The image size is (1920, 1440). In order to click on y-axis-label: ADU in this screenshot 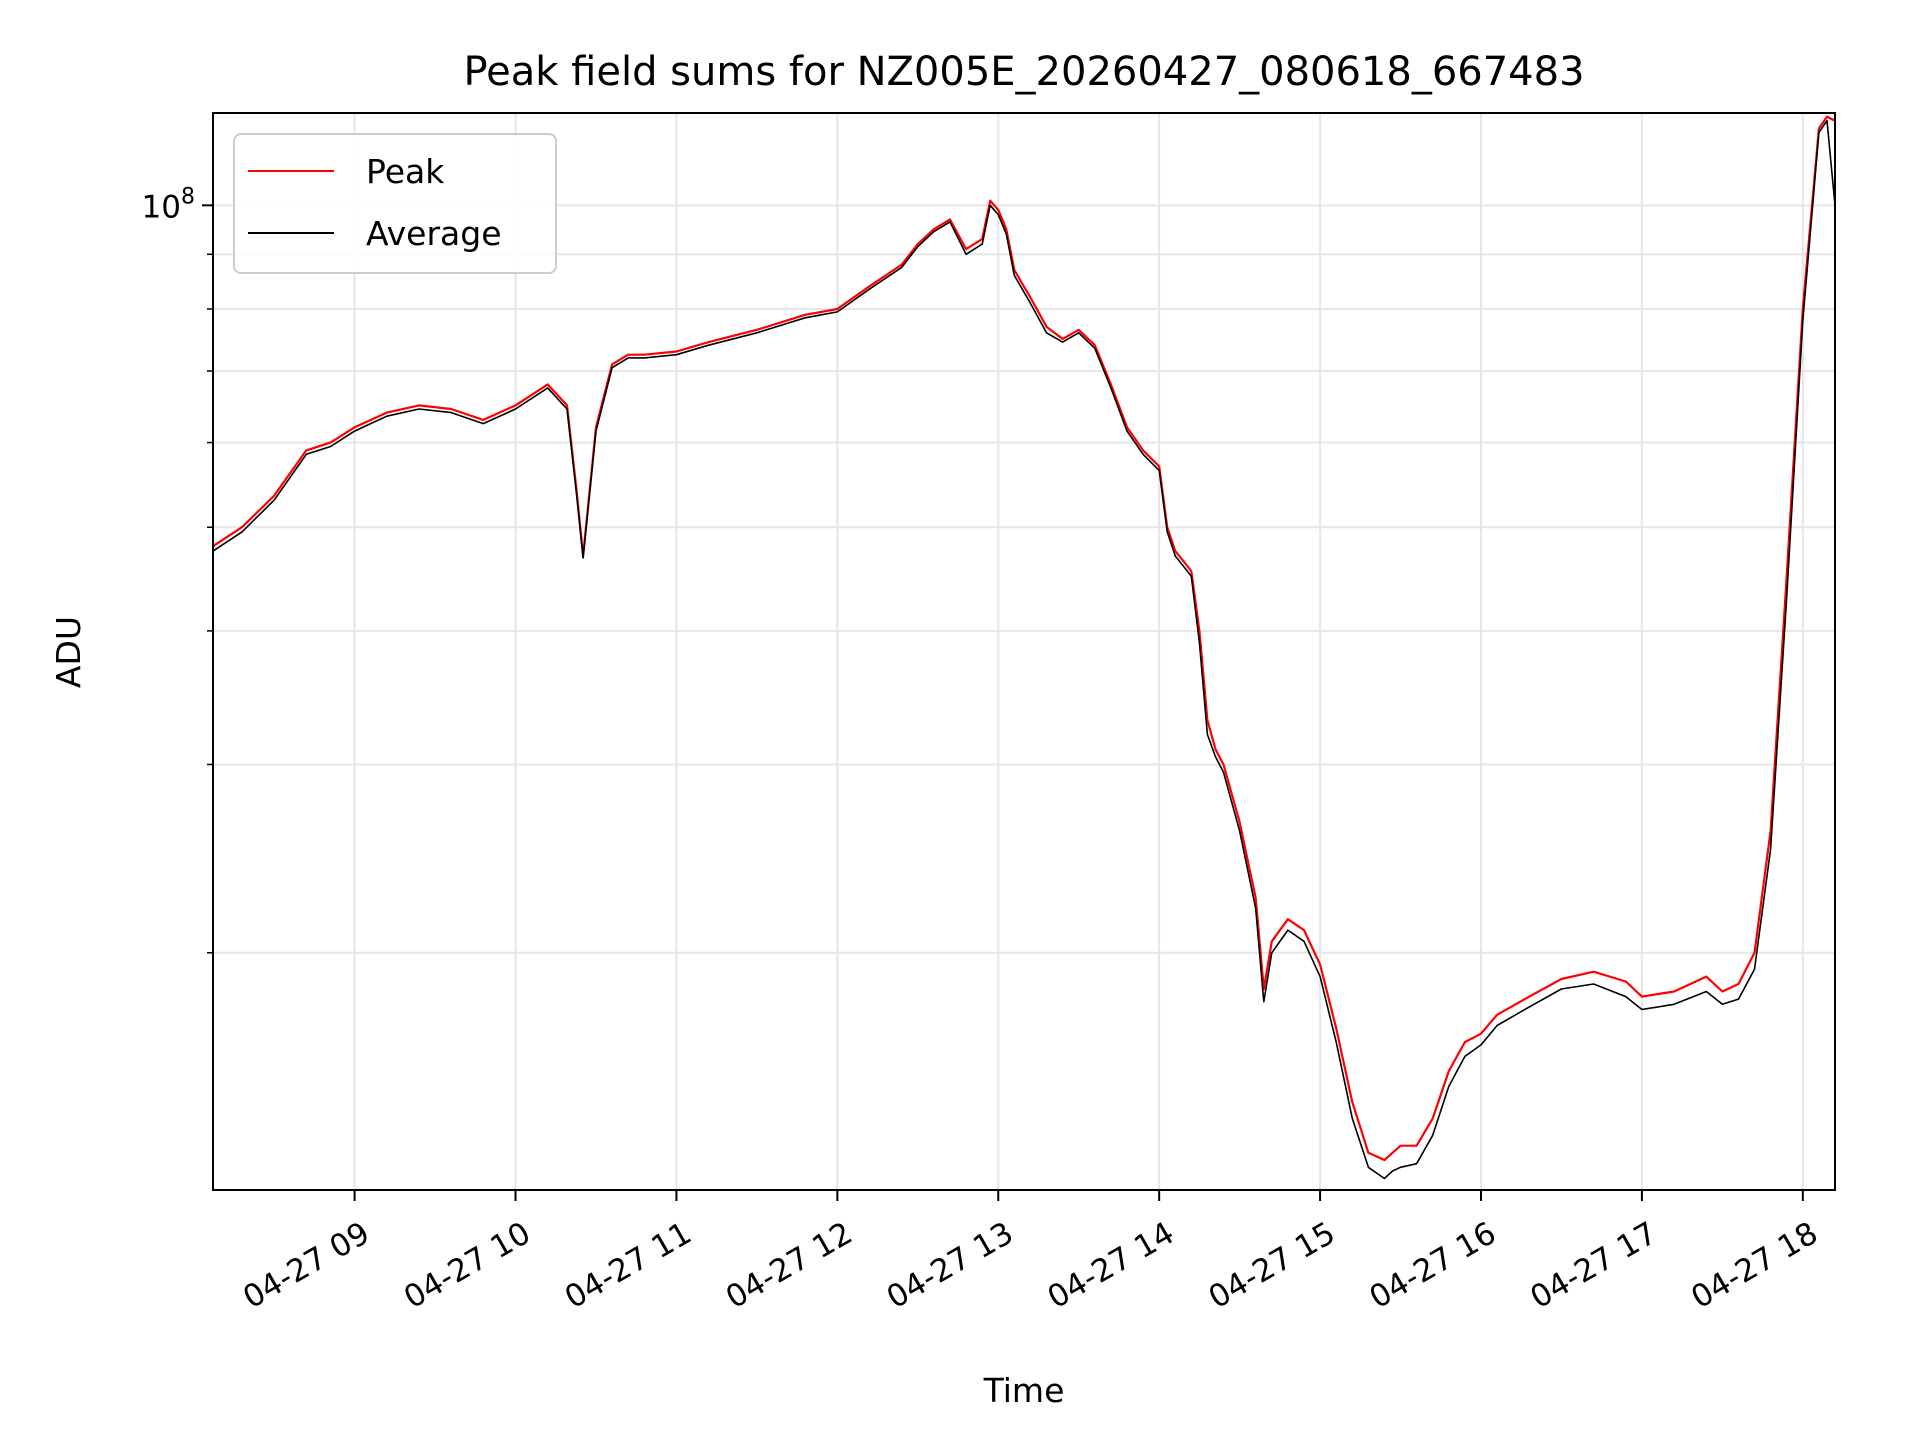, I will do `click(68, 652)`.